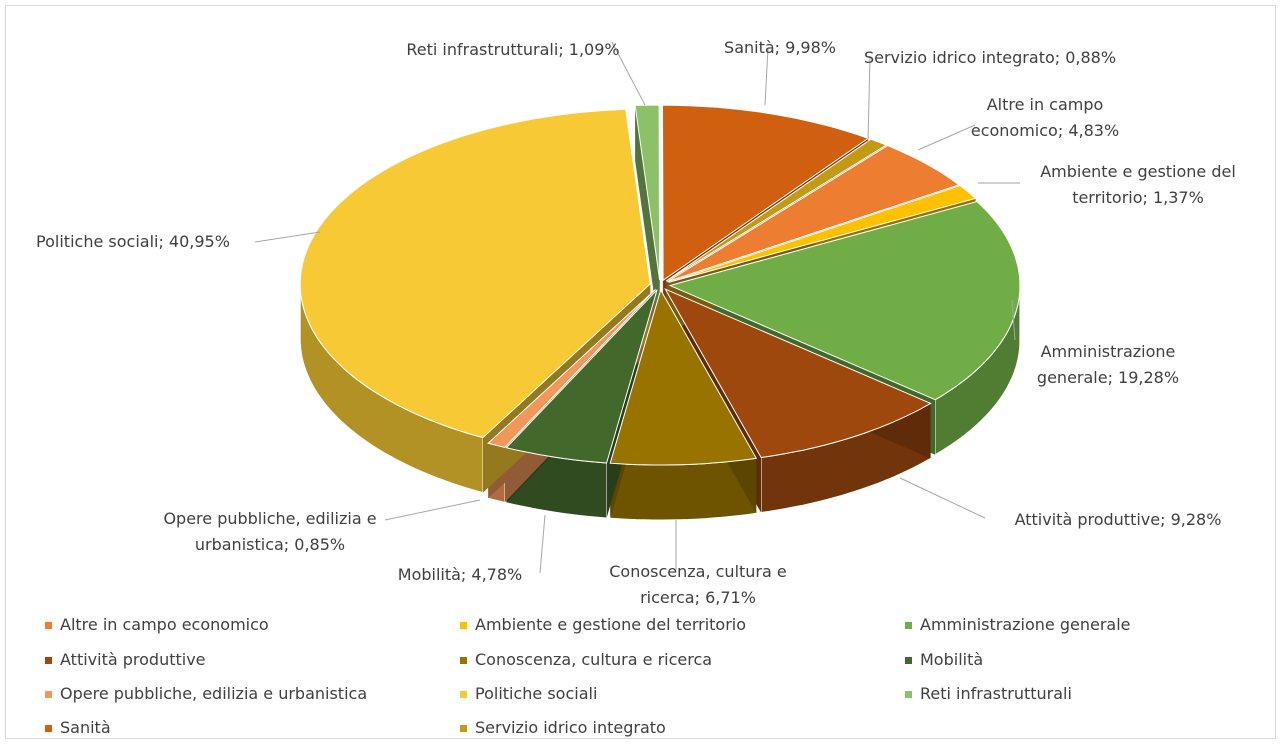 The image size is (1281, 744). Describe the element at coordinates (536, 693) in the screenshot. I see `legend-label: Politiche sociali` at that location.